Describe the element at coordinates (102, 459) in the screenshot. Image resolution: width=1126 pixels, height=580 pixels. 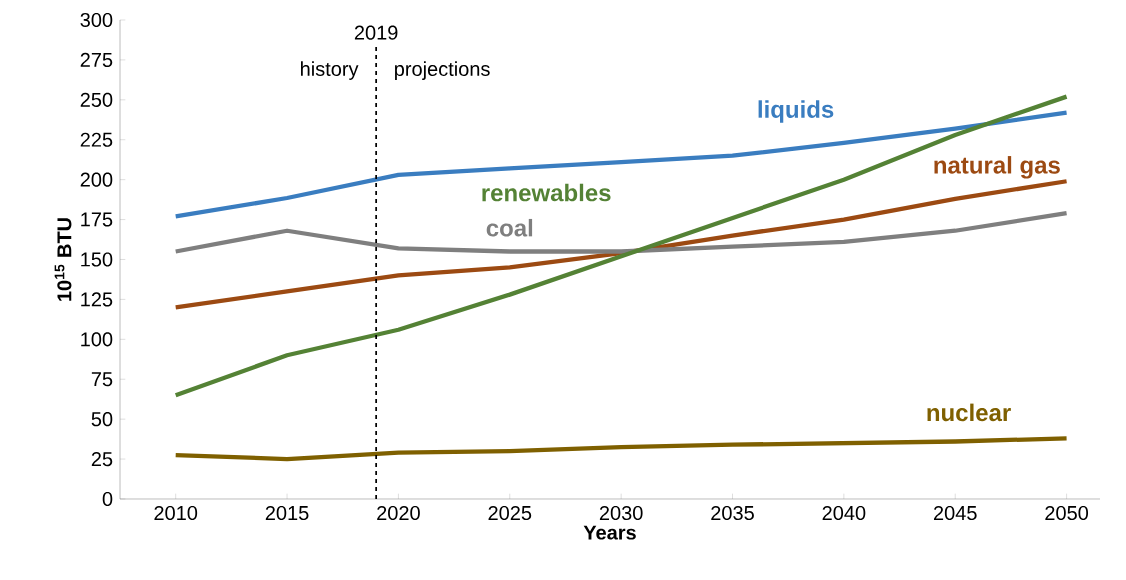
I see `y-tick-label: 25` at that location.